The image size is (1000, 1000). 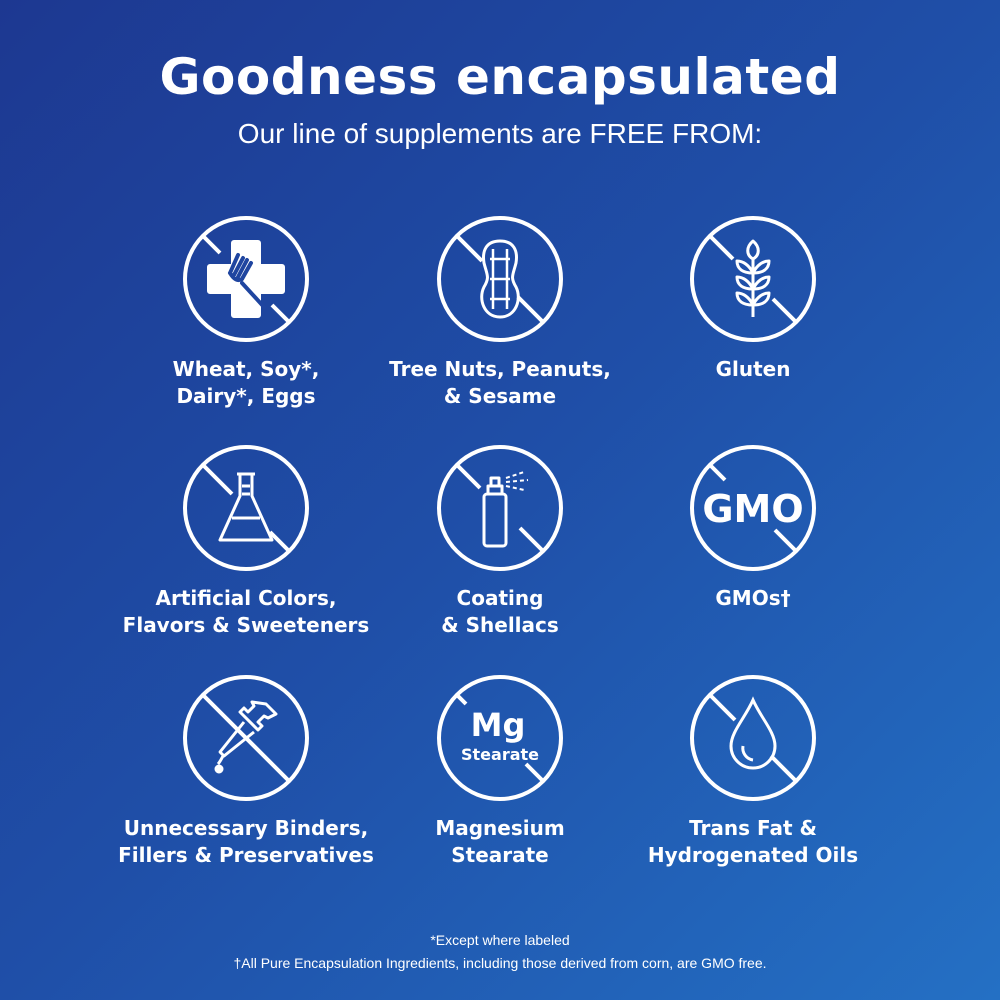 I want to click on gmo-icon-text: GMO, so click(x=752, y=509).